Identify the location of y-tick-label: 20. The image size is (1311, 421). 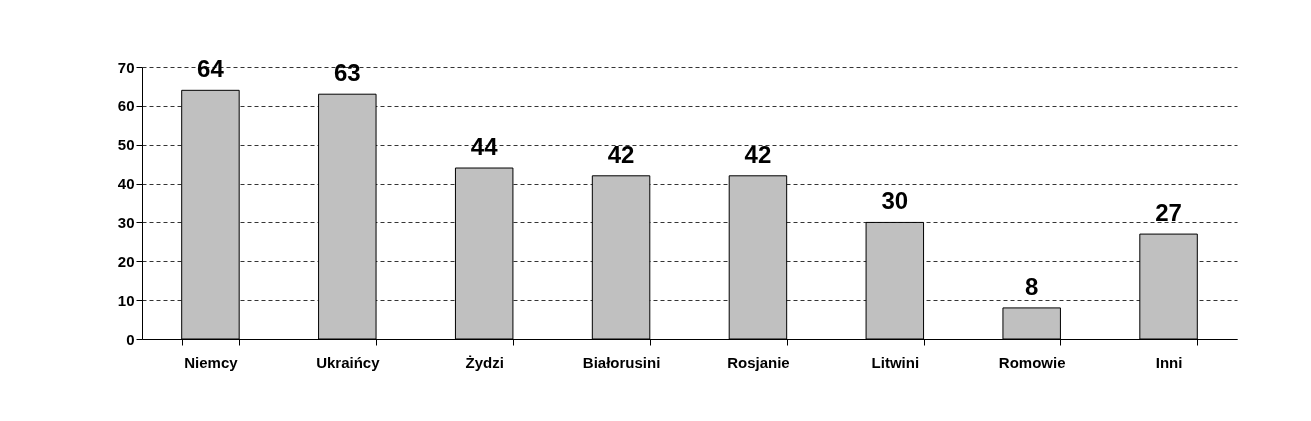
(126, 261).